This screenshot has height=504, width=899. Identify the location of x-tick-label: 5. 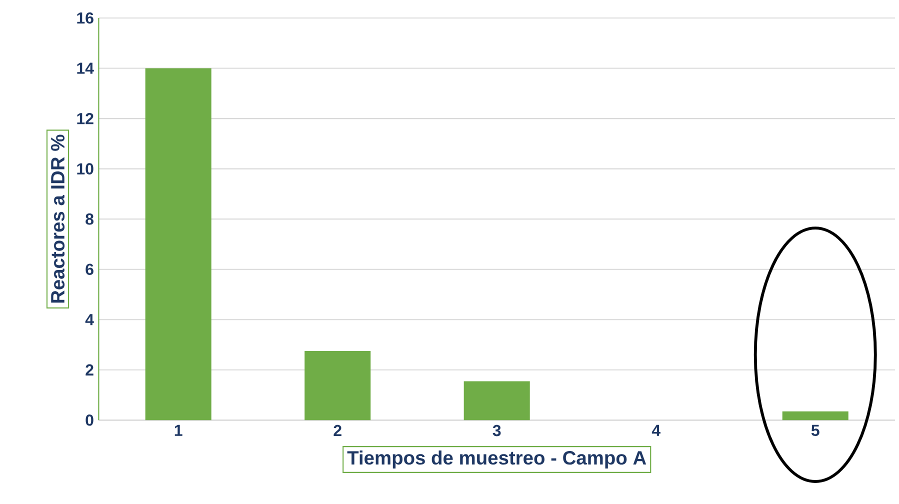
(815, 430).